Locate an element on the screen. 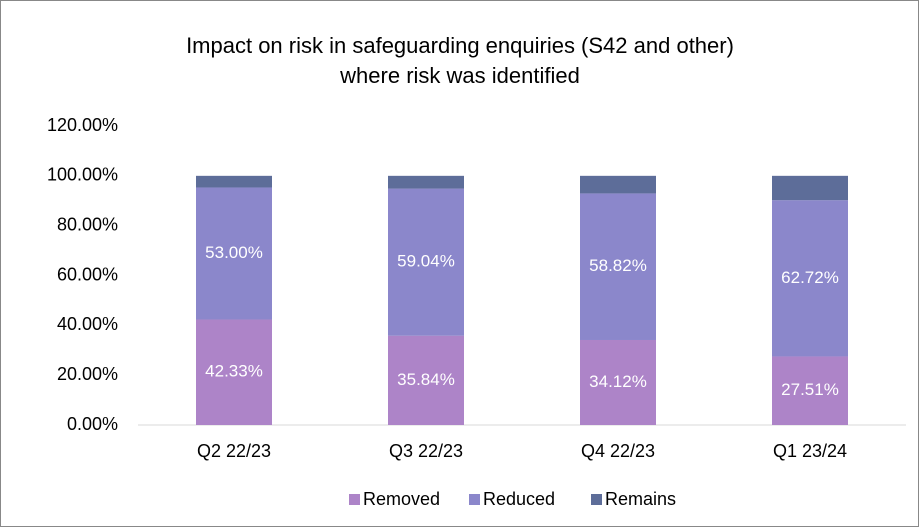 This screenshot has height=528, width=920. data-label: 59.04% is located at coordinates (426, 261).